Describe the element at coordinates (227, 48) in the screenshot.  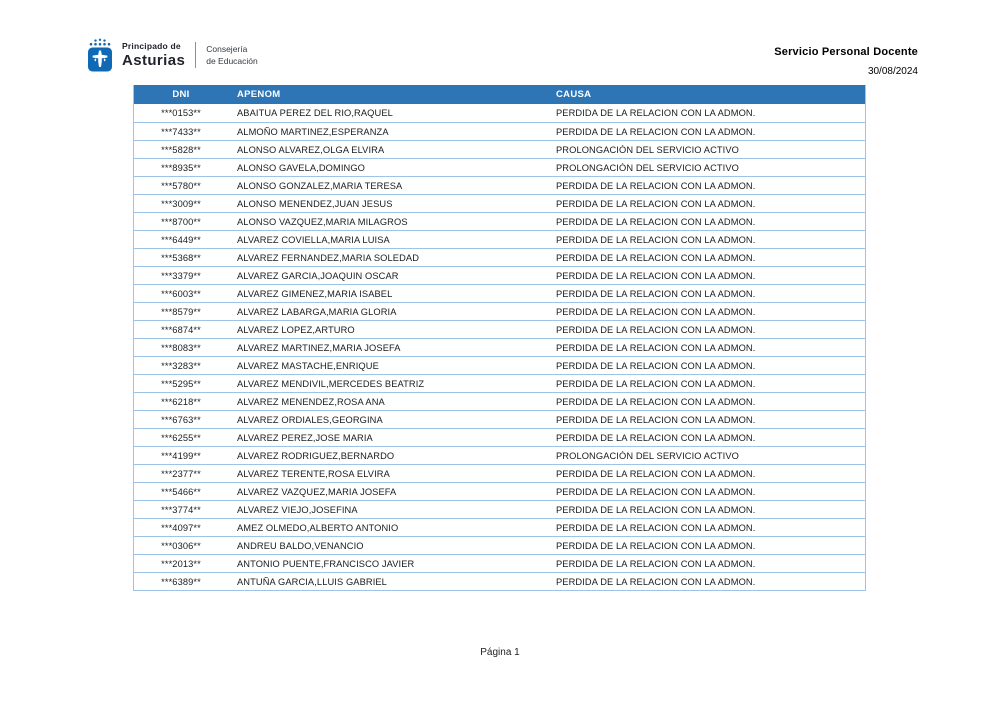
I see `department-line1: Consejería` at that location.